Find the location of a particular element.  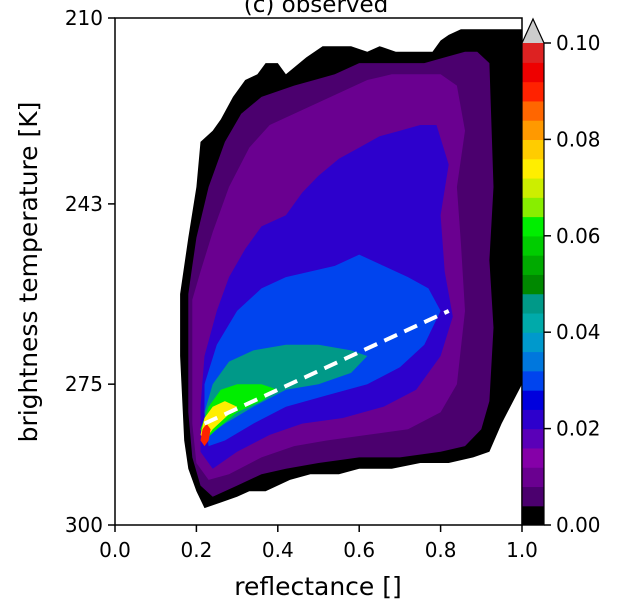

colorbar-tick-label: 0.04 is located at coordinates (578, 332).